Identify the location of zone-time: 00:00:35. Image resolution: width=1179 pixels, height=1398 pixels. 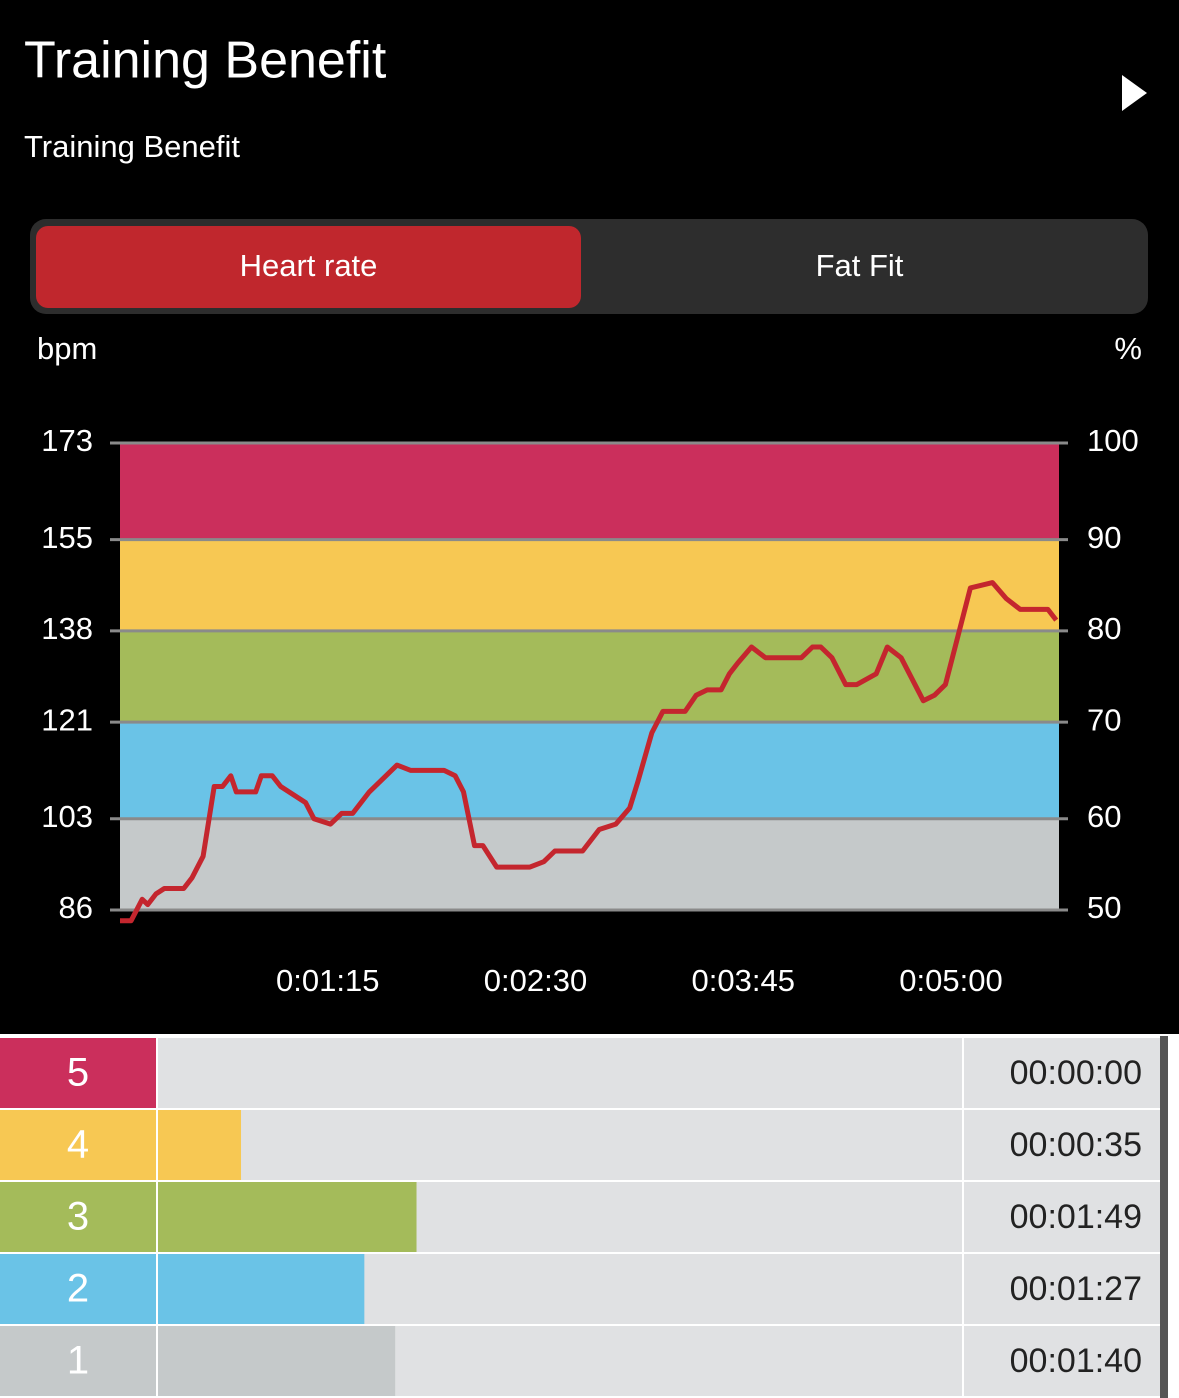
(1076, 1145).